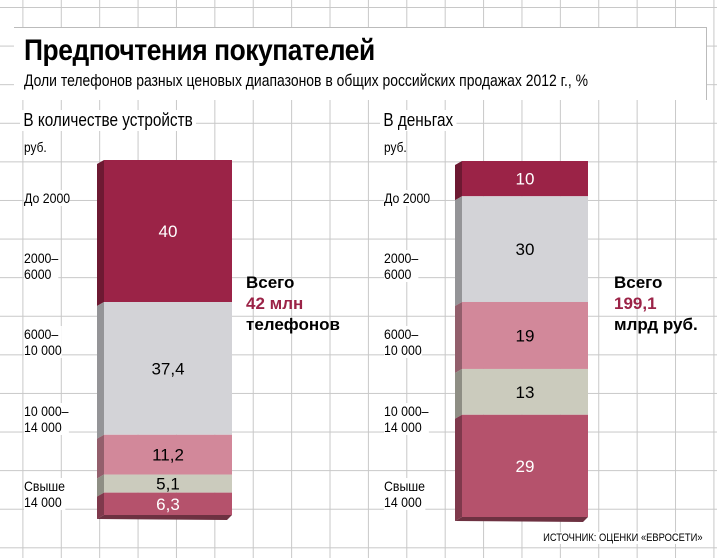 This screenshot has width=717, height=558. Describe the element at coordinates (406, 419) in the screenshot. I see `right-category-label: 10 000– 14 000` at that location.